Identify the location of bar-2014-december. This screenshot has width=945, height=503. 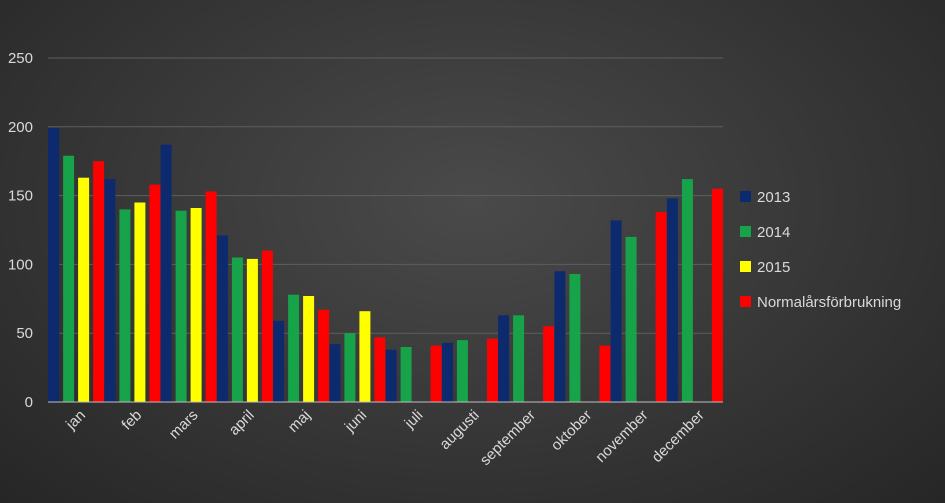
(687, 290).